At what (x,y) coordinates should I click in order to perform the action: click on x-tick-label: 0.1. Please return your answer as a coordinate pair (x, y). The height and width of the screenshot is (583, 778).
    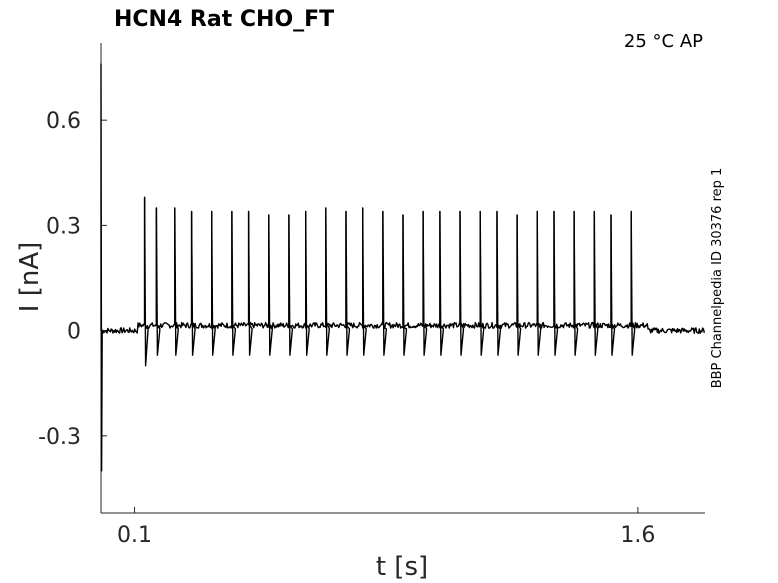
    Looking at the image, I should click on (134, 535).